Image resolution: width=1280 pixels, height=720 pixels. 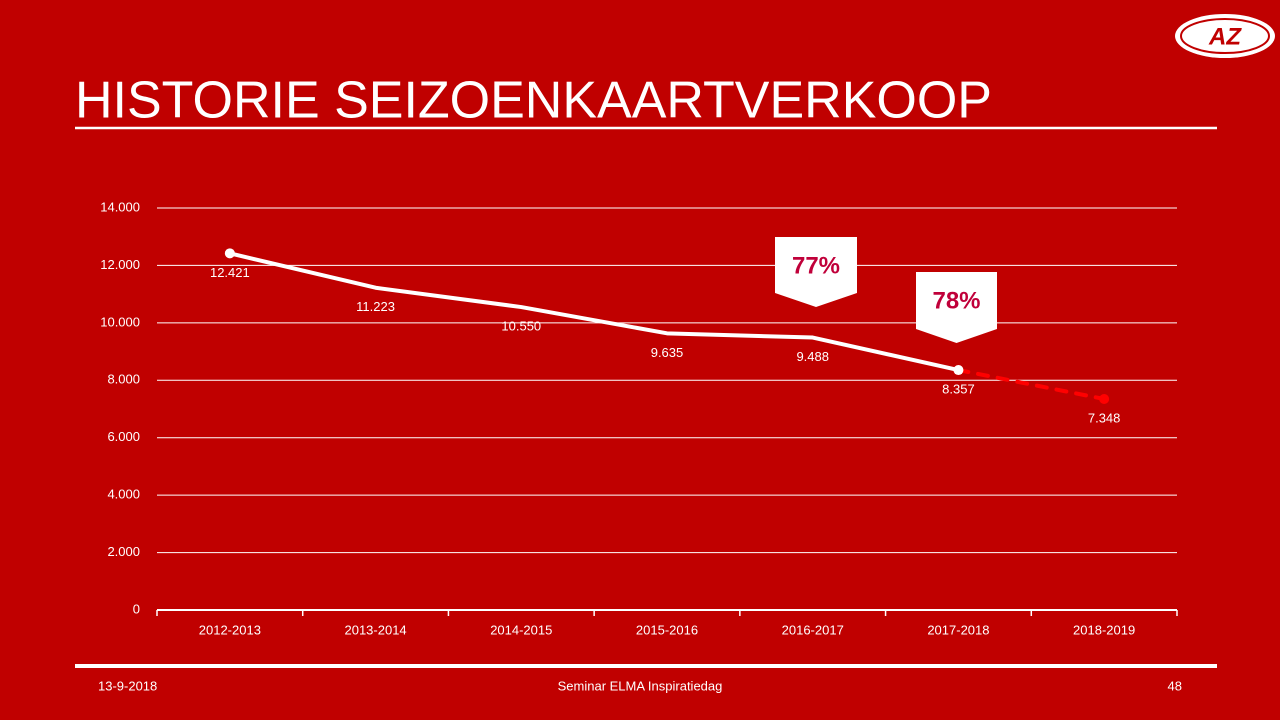 I want to click on callout-text: 78%, so click(x=956, y=300).